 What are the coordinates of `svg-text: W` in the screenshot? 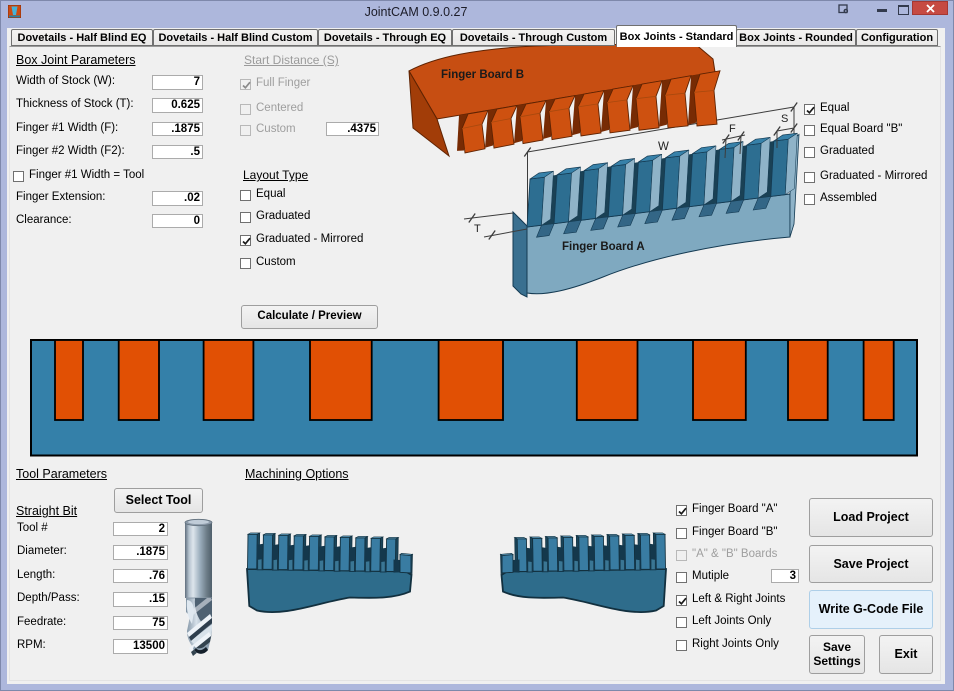 It's located at (663, 147).